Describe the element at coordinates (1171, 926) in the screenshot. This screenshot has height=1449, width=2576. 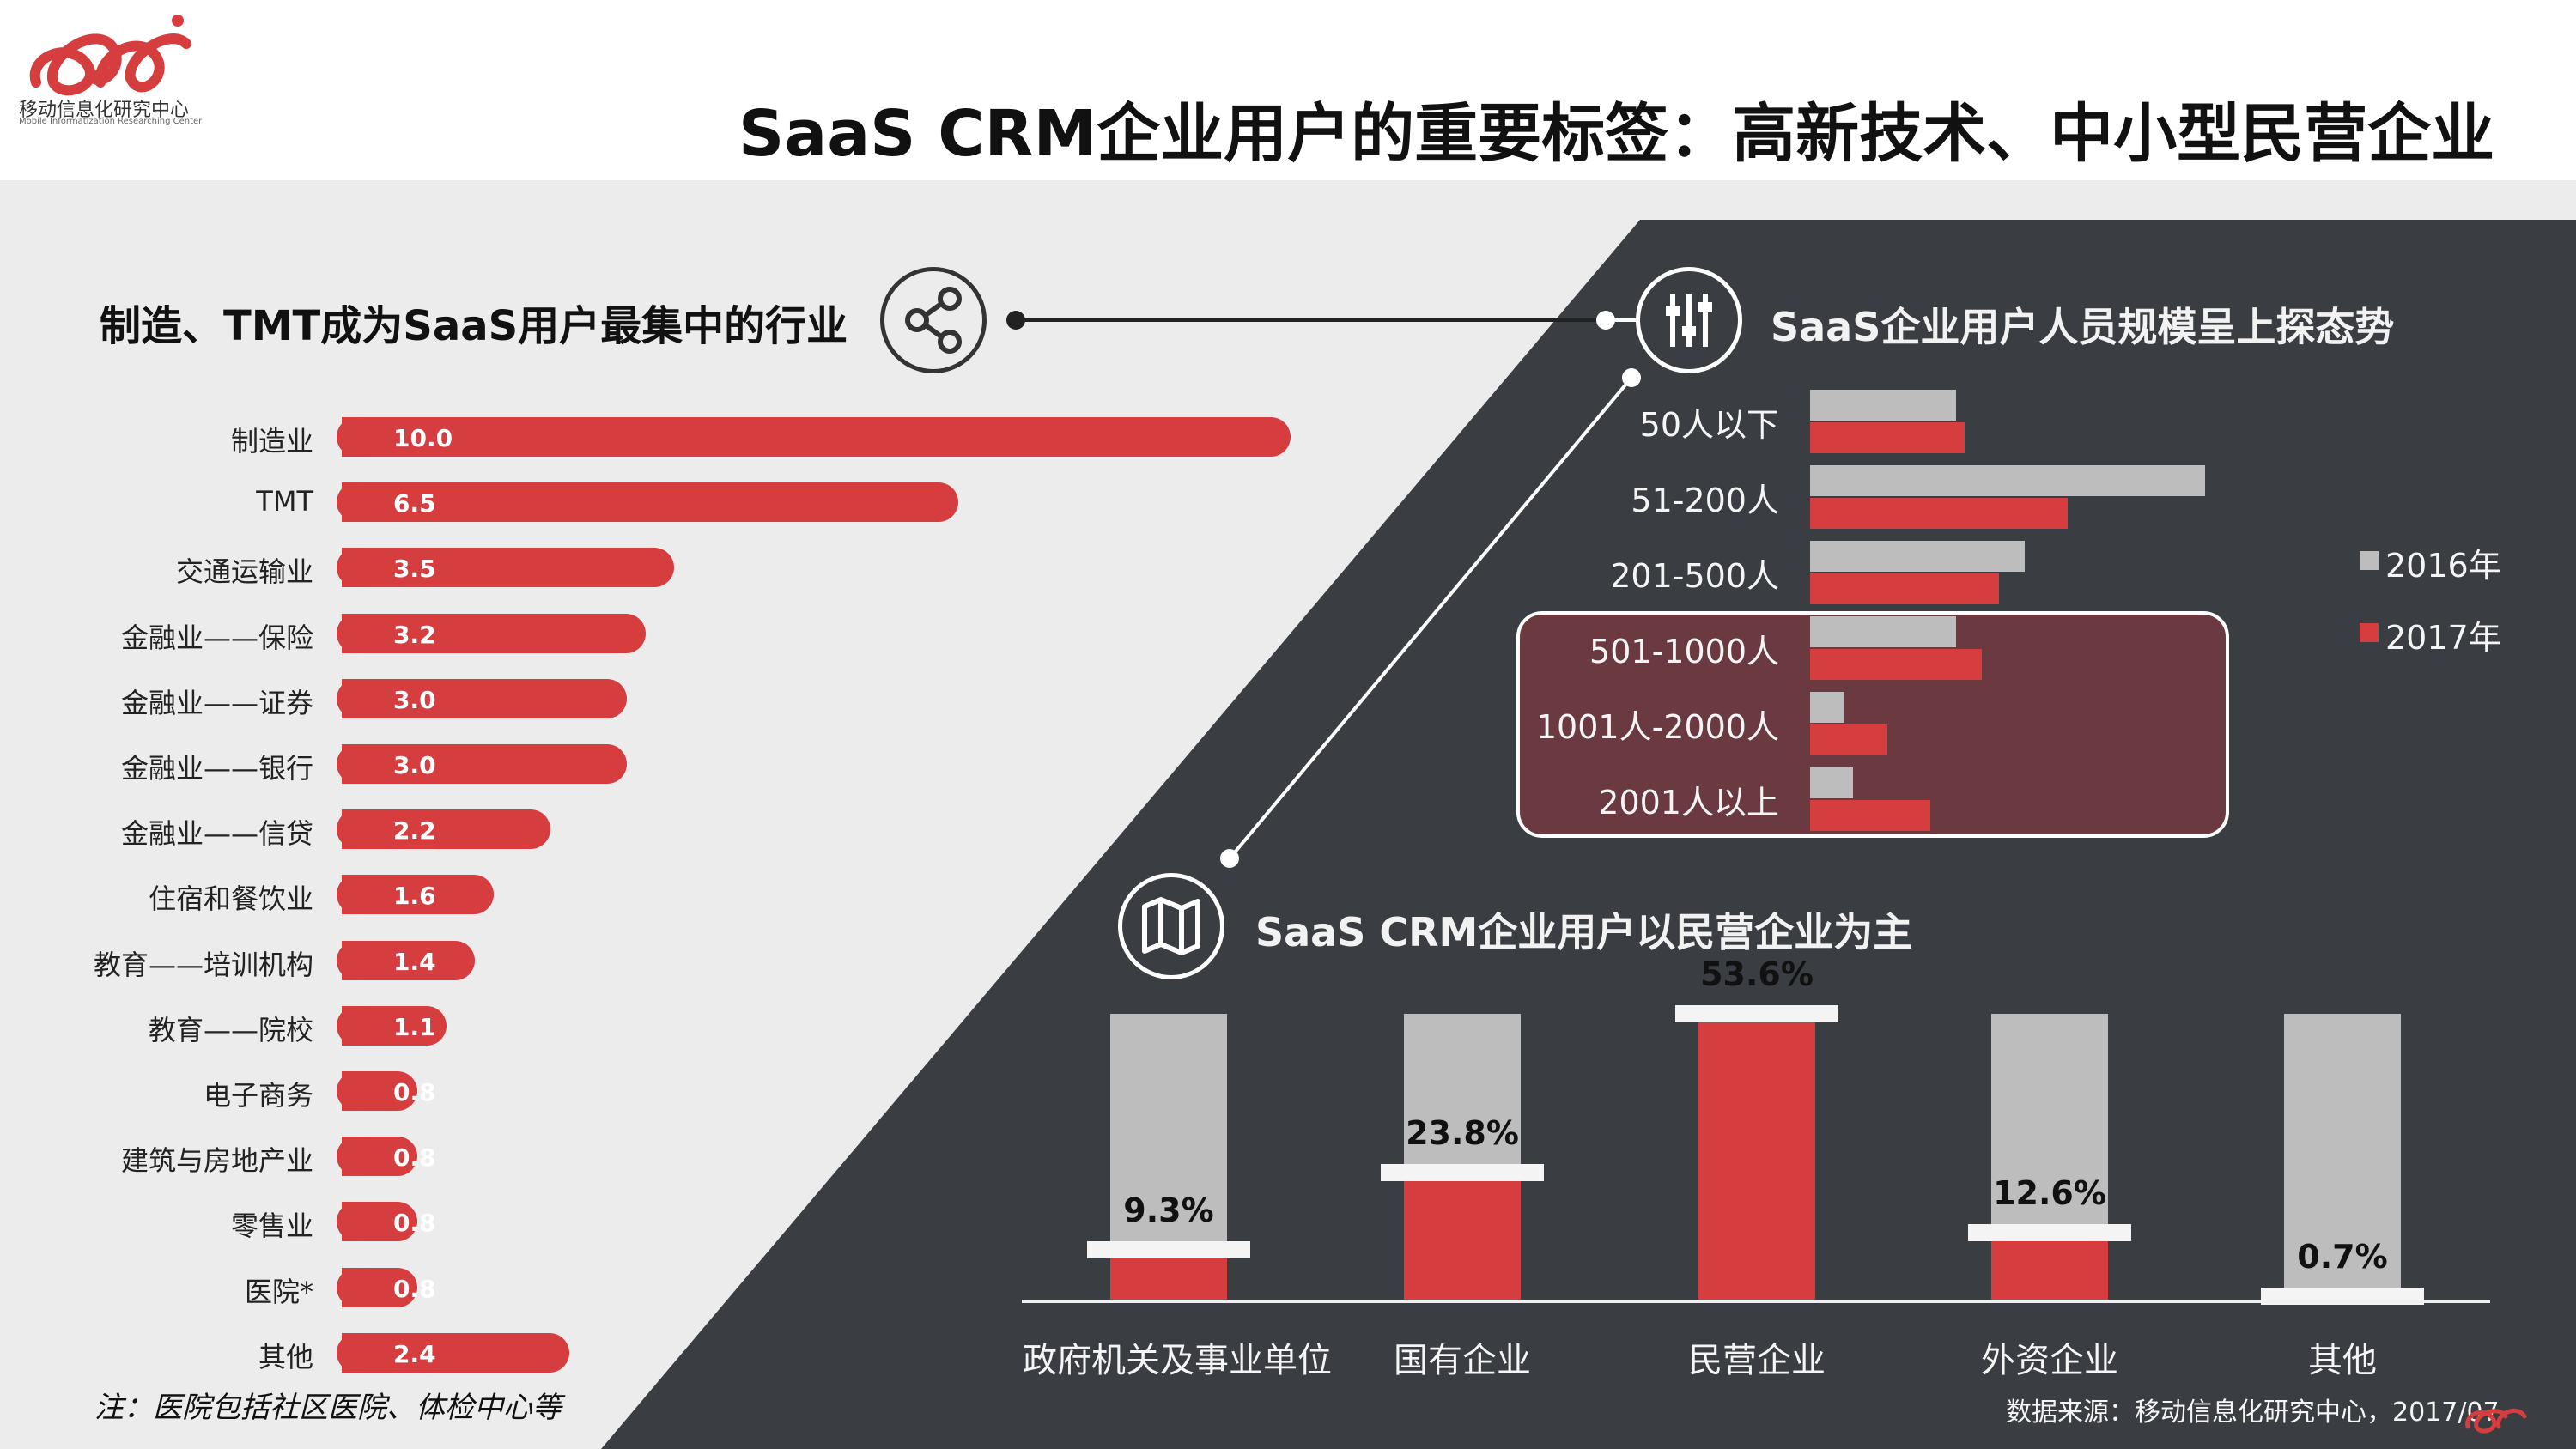
I see `map-icon` at that location.